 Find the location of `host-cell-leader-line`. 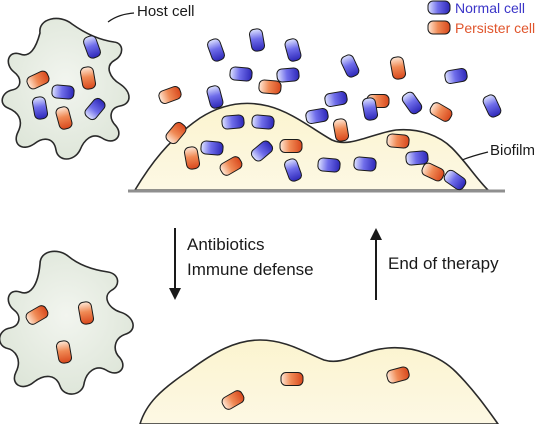

host-cell-leader-line is located at coordinates (121, 17).